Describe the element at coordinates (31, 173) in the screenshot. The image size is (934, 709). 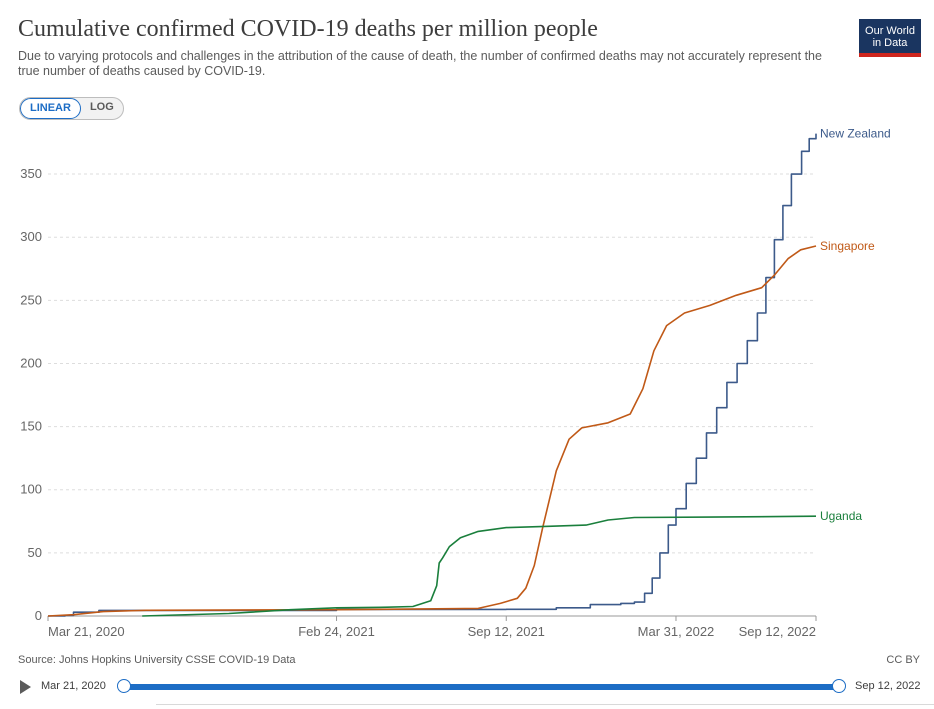
I see `y-tick-label: 350` at that location.